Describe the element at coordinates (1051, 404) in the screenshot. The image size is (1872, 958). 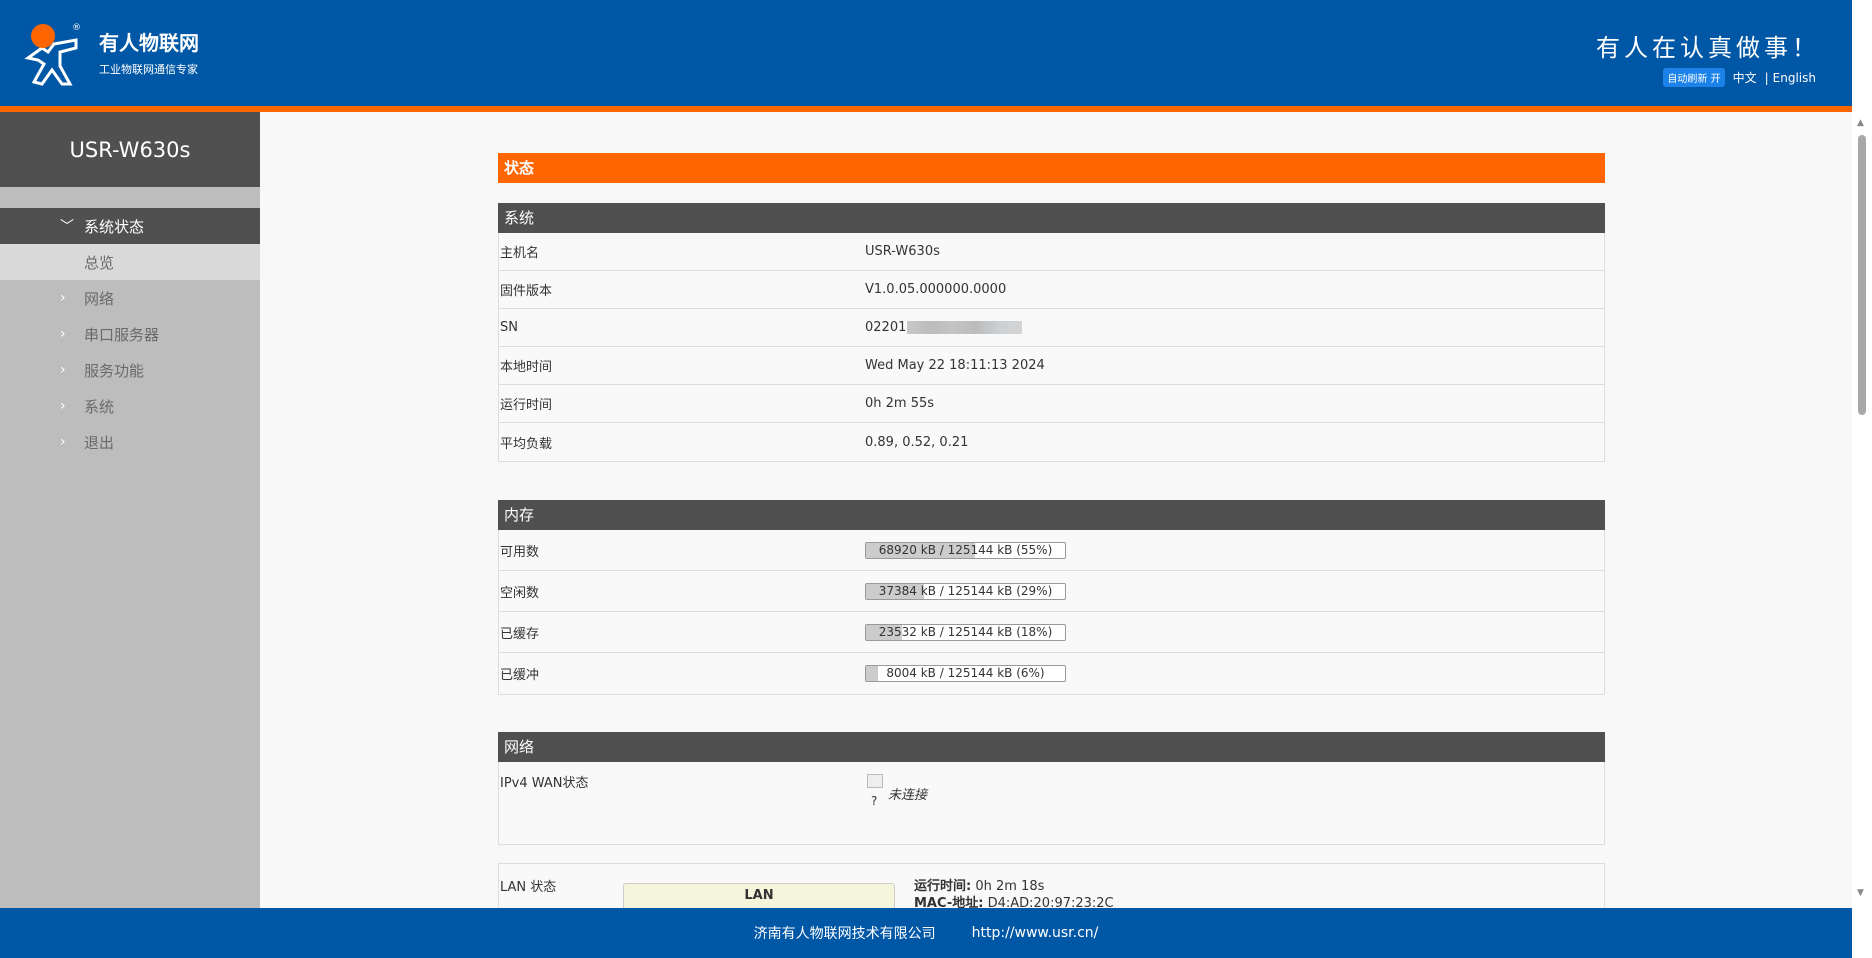
I see `table-row: 运行时间 0h 2m 55s` at that location.